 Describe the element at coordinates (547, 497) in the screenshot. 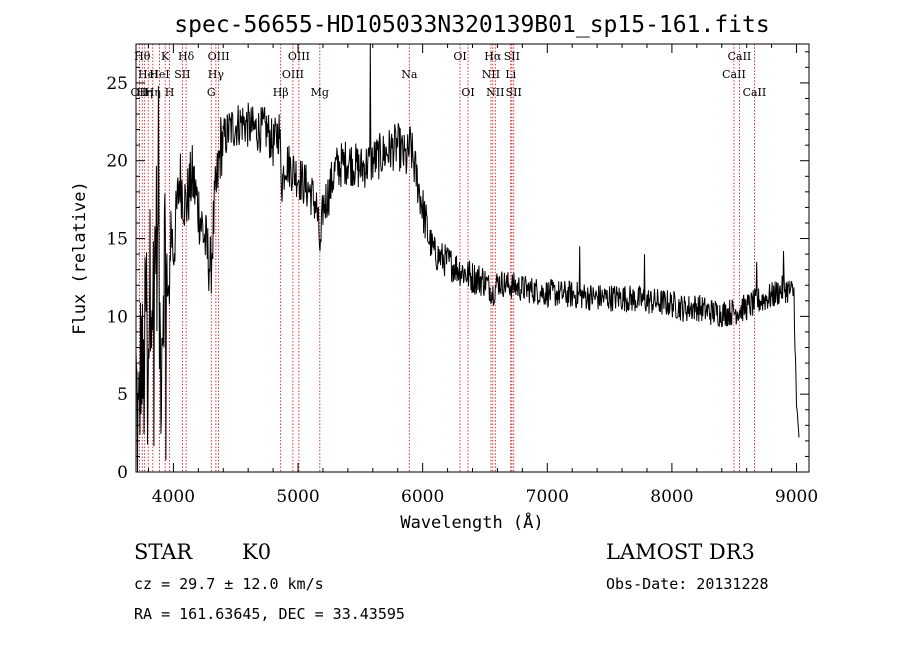

I see `x-tick-label: 7000` at that location.